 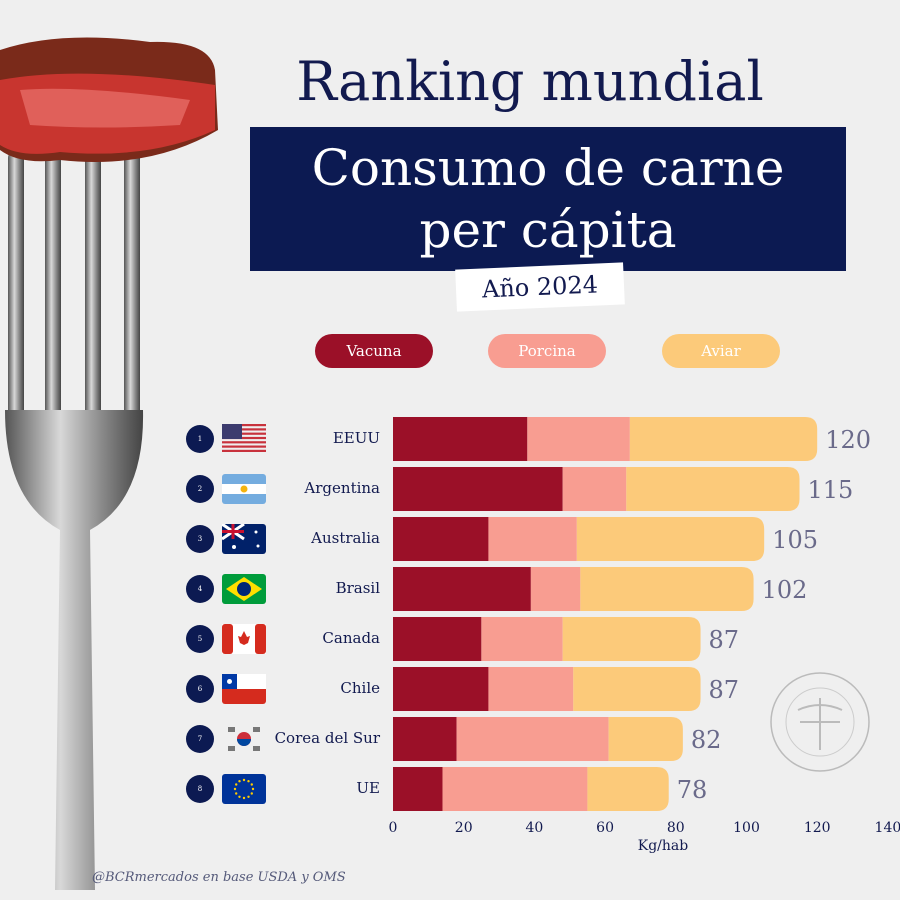 I want to click on total-label: 115, so click(x=831, y=490).